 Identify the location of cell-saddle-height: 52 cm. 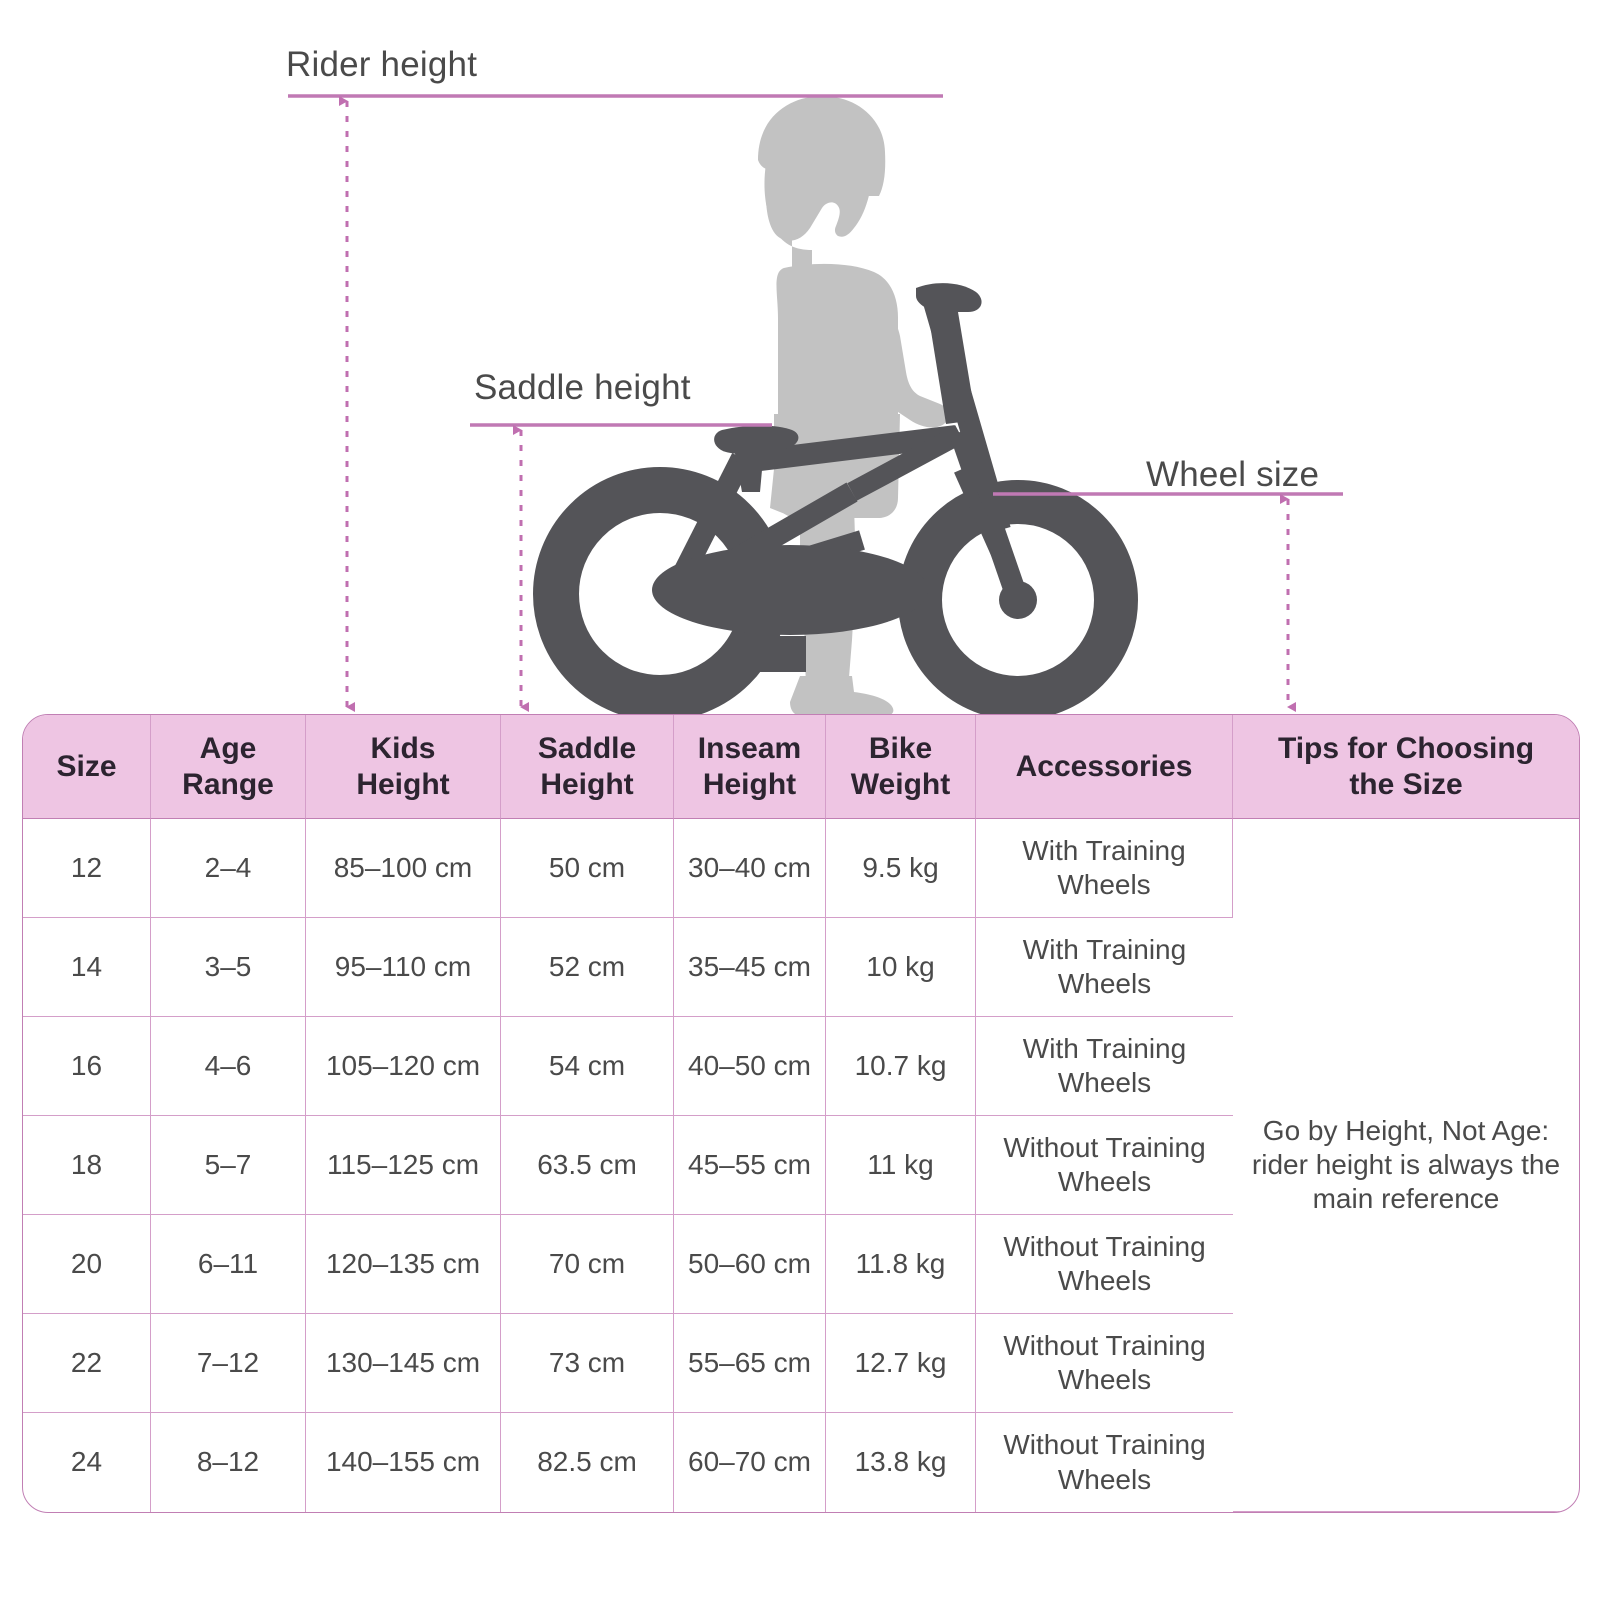
(587, 967).